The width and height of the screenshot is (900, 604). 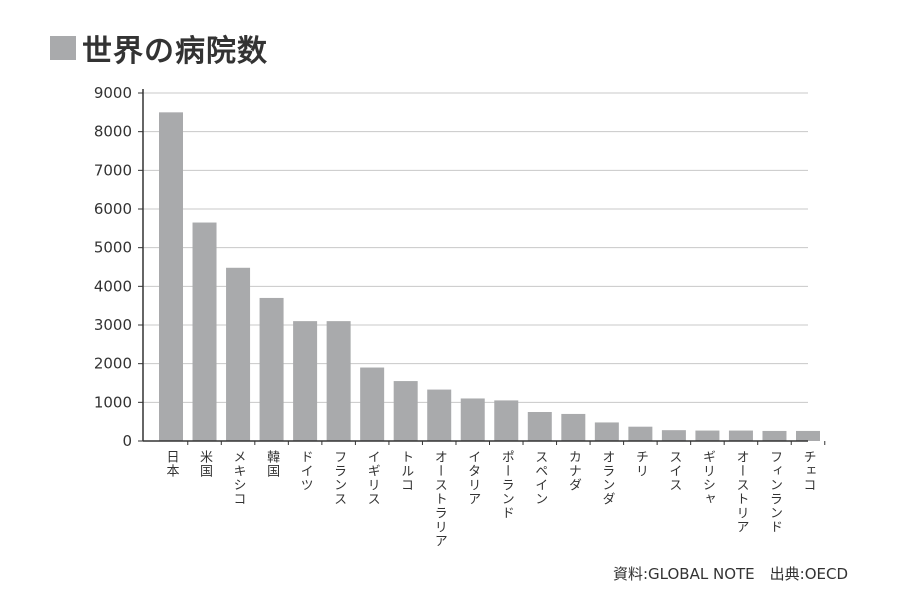 I want to click on y-tick-label: 2000, so click(x=113, y=364).